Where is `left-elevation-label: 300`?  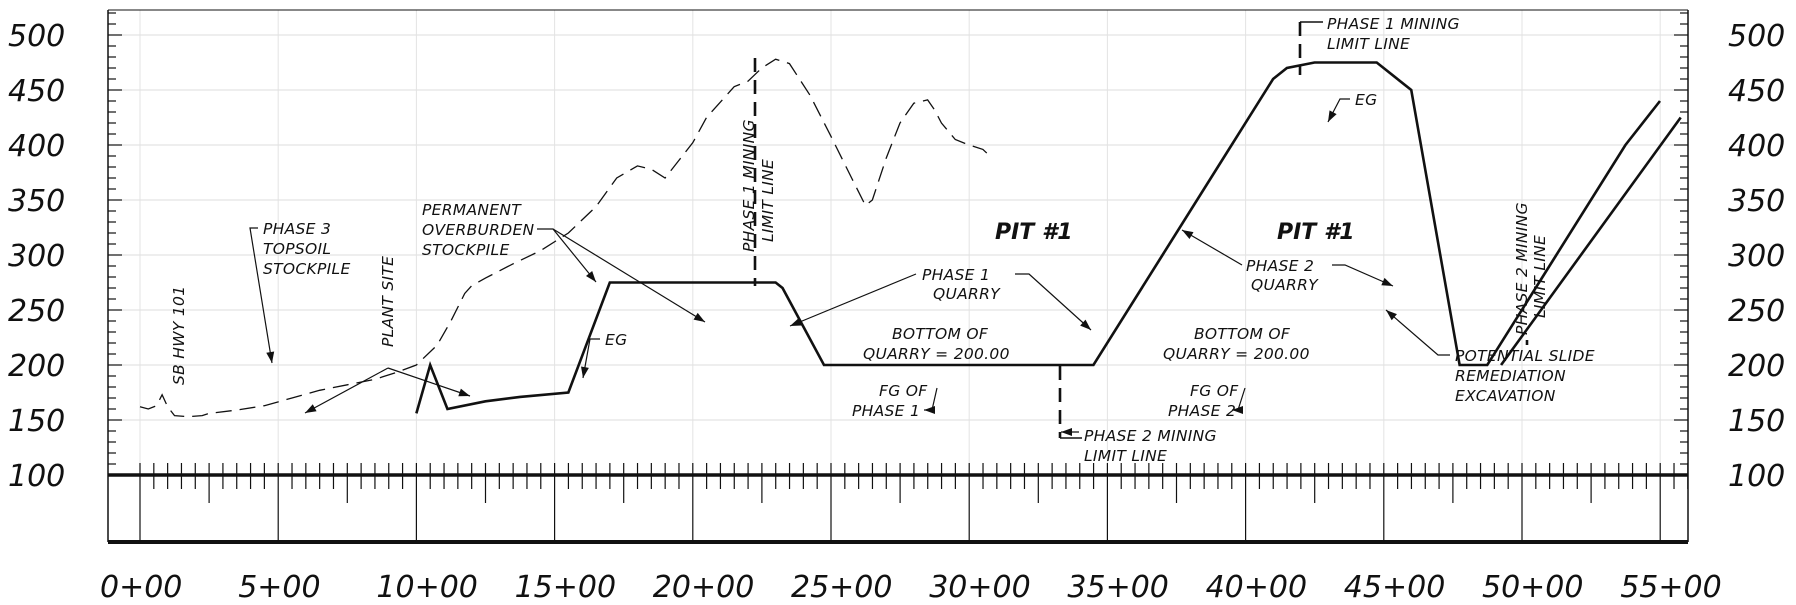 left-elevation-label: 300 is located at coordinates (36, 256).